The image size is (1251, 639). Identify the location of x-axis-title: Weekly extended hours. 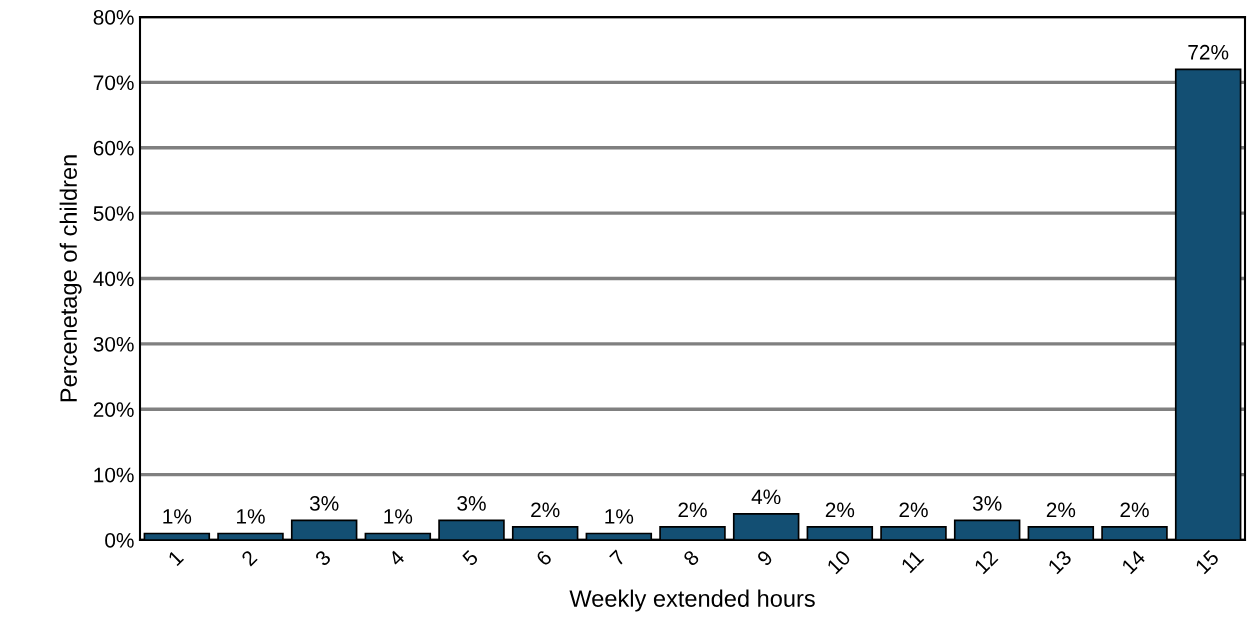
(692, 600).